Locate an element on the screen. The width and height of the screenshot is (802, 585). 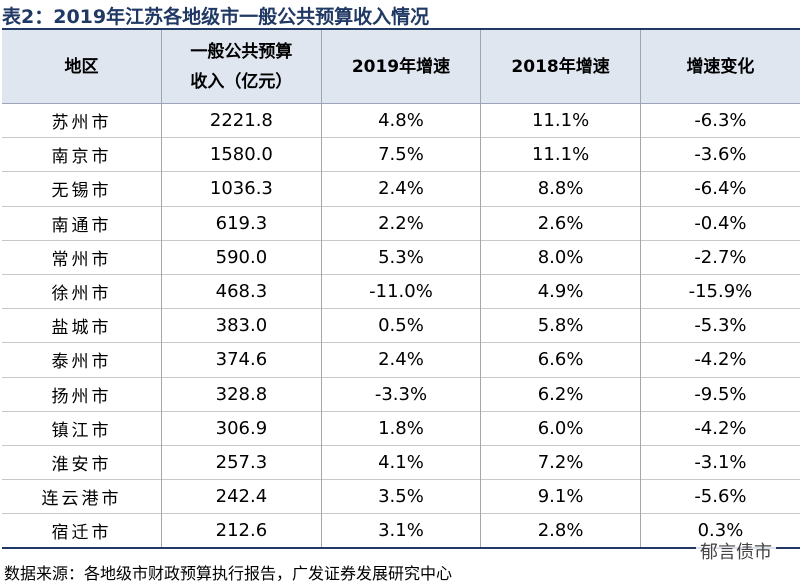
table-cell: 6.0% is located at coordinates (560, 428).